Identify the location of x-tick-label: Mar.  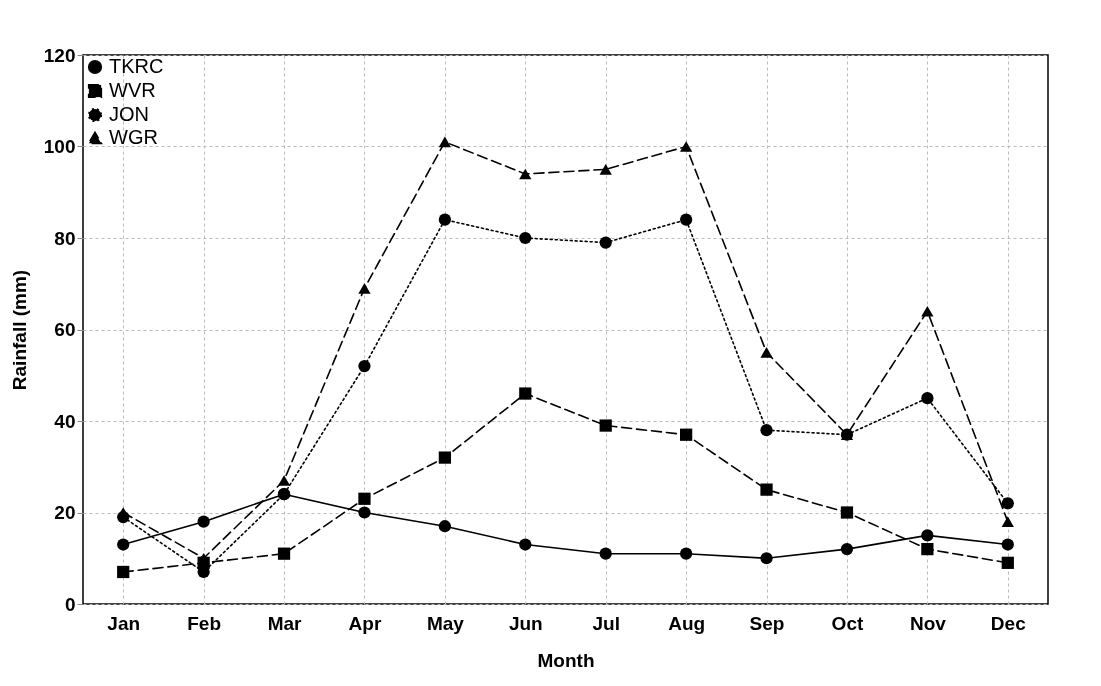
(285, 623).